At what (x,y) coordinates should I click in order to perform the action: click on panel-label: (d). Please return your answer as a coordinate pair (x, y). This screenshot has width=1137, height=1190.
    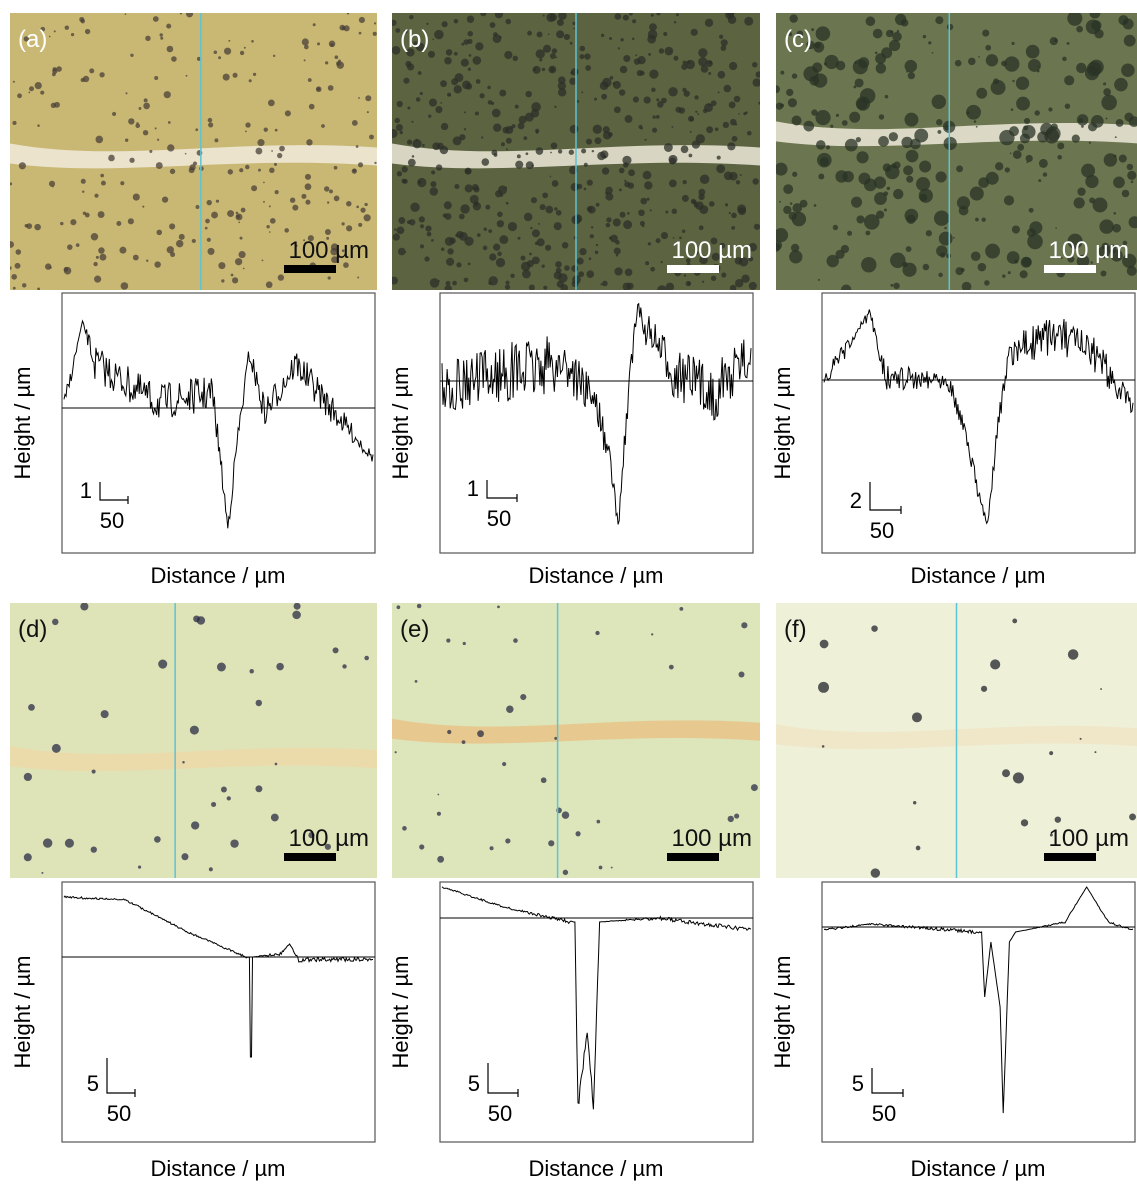
    Looking at the image, I should click on (32, 629).